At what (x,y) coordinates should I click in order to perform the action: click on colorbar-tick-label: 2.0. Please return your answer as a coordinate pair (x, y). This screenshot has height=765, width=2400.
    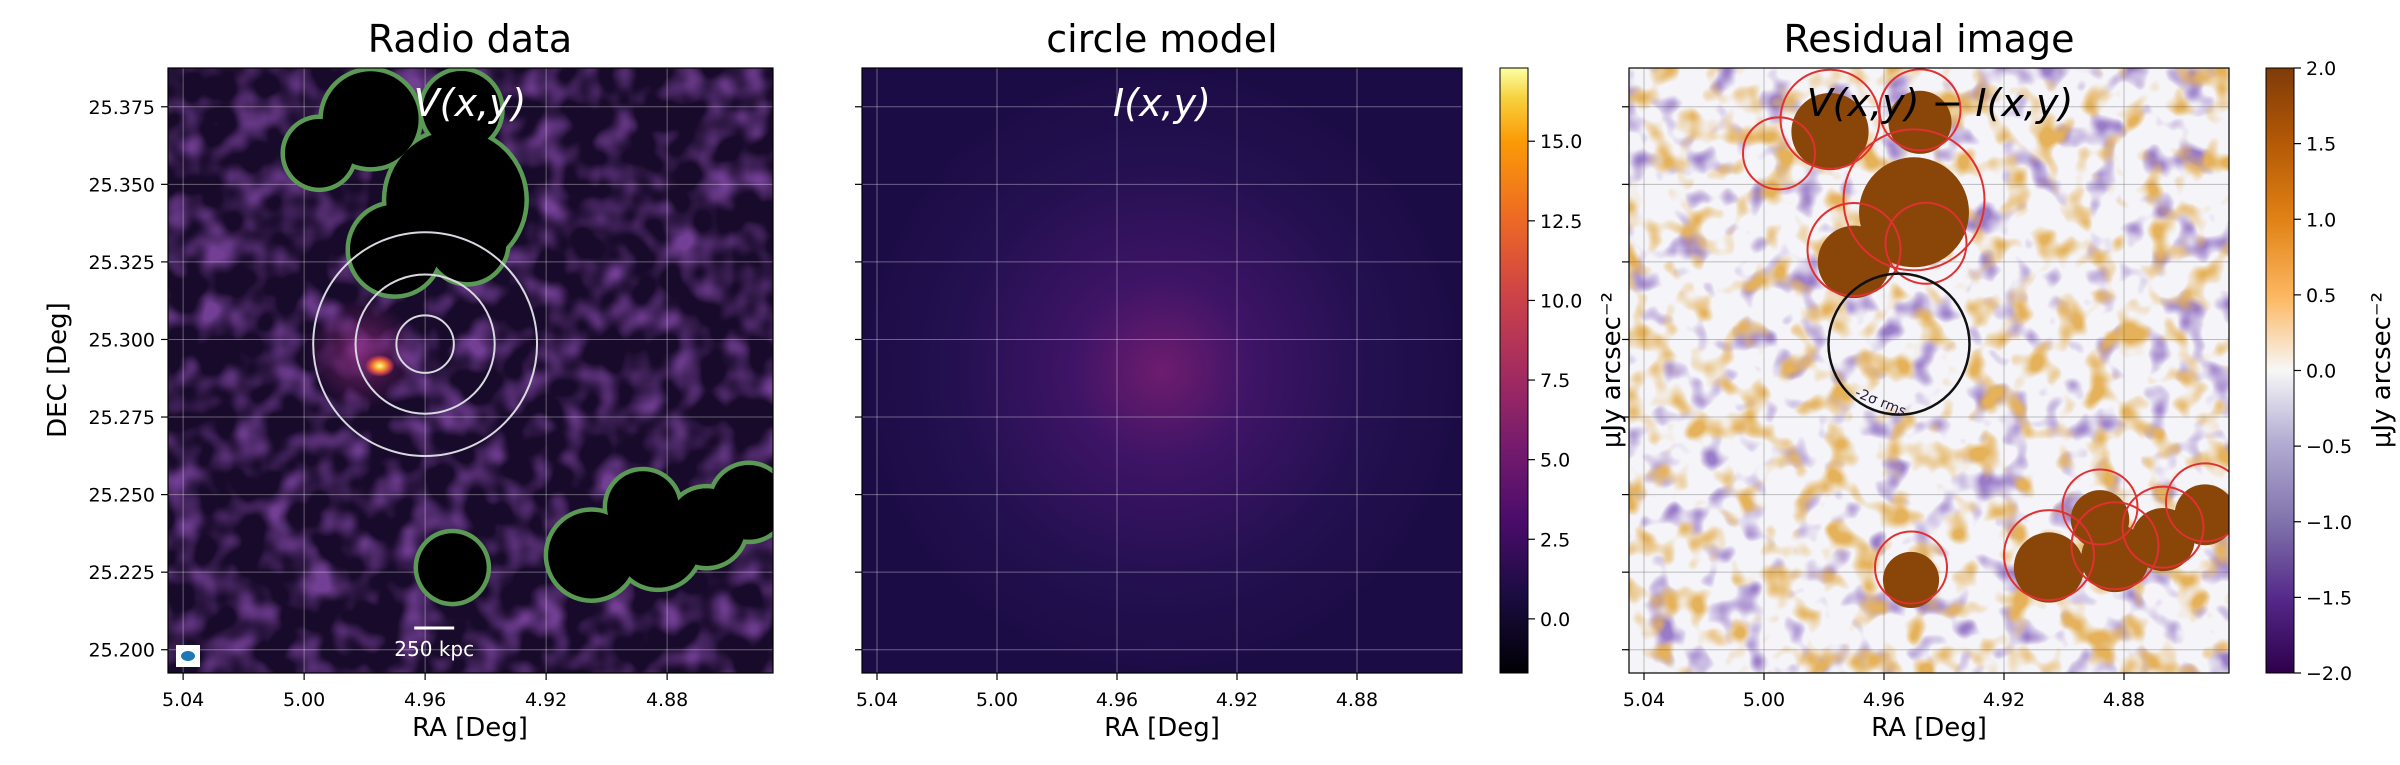
    Looking at the image, I should click on (2321, 69).